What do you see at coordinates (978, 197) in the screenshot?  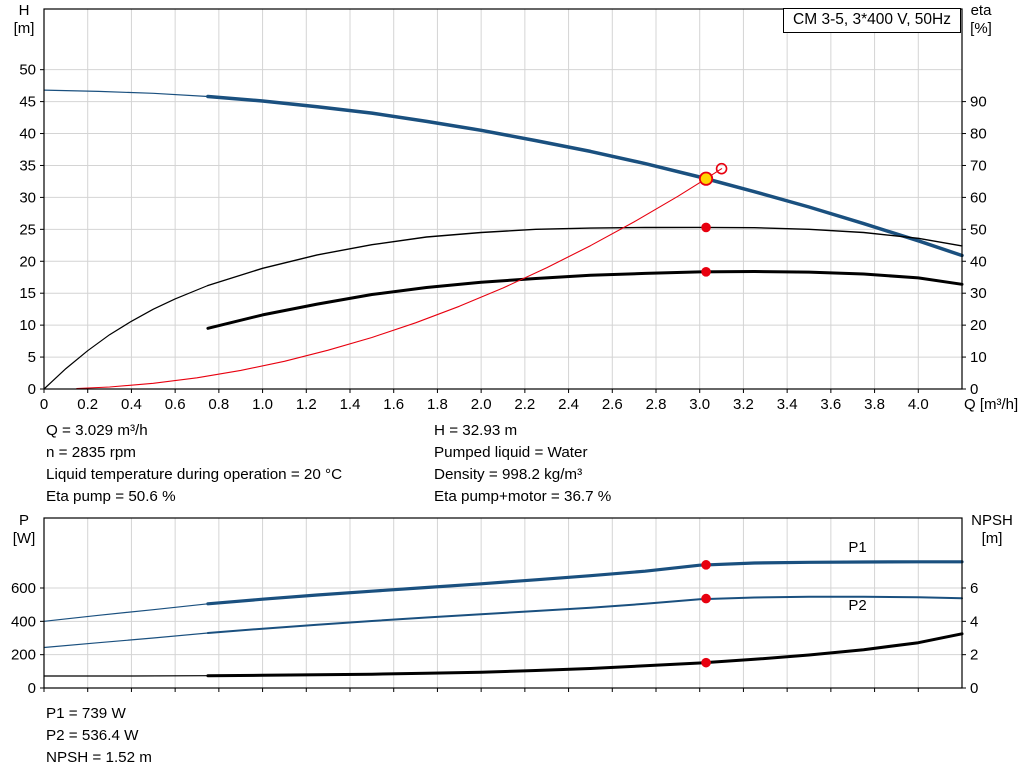 I see `right-tick-label: 60` at bounding box center [978, 197].